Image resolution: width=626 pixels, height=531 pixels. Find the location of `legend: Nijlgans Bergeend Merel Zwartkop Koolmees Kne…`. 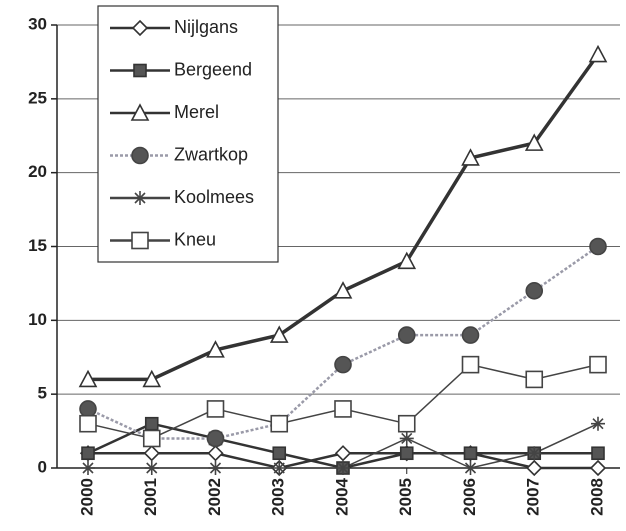

legend: Nijlgans Bergeend Merel Zwartkop Koolmees Kne… is located at coordinates (188, 134).